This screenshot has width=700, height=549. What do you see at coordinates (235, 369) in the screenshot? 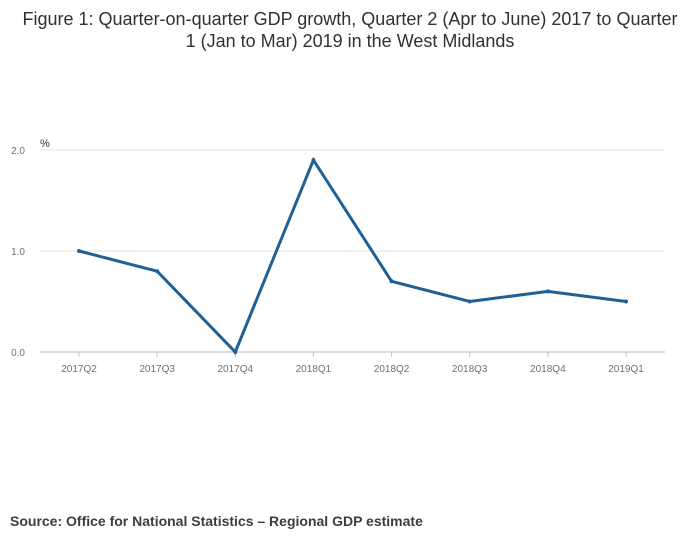
I see `x-tick-label: 2017Q4` at bounding box center [235, 369].